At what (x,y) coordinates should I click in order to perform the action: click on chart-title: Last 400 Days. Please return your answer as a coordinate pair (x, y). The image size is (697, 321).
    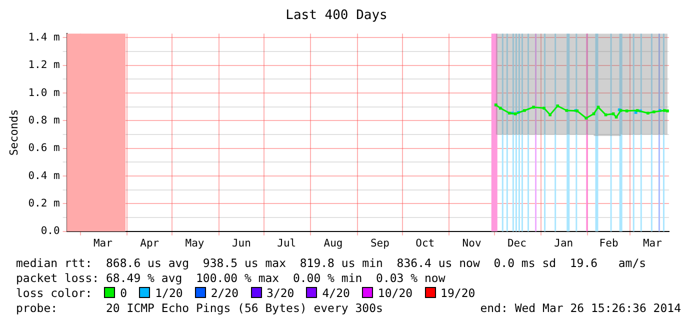
    Looking at the image, I should click on (337, 16).